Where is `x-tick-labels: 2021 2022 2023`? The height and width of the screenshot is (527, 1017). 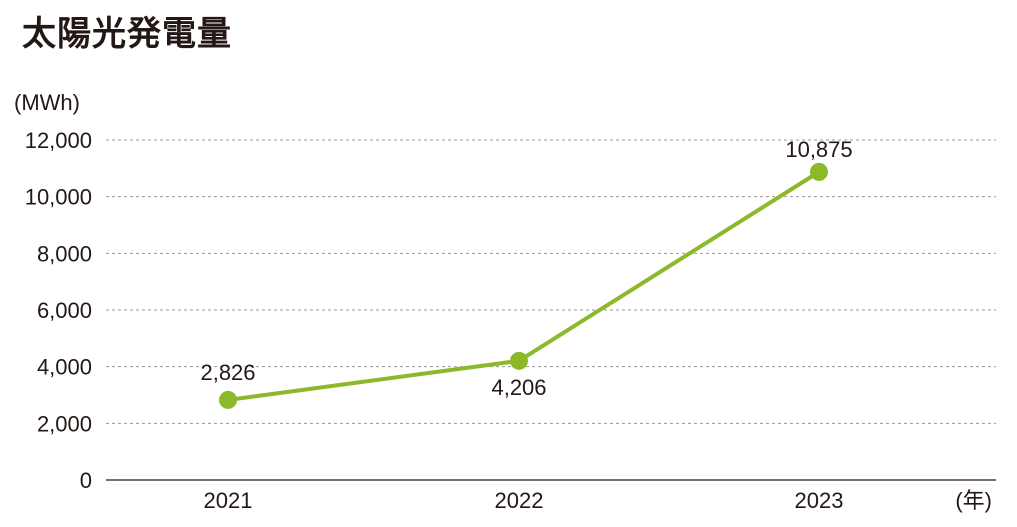 x-tick-labels: 2021 2022 2023 is located at coordinates (524, 500).